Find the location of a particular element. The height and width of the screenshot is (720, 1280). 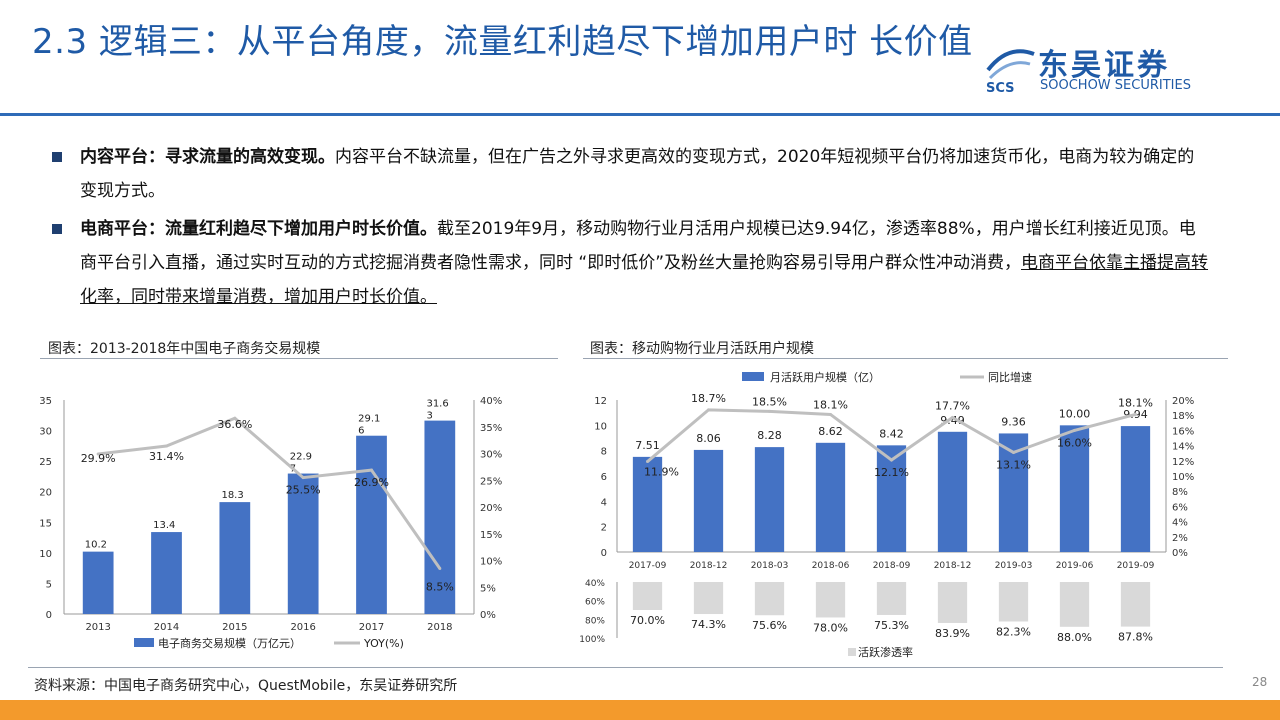

x-tick-label: 2018-12 is located at coordinates (709, 566).